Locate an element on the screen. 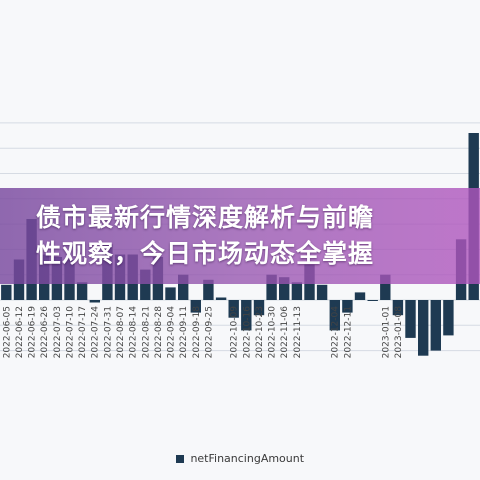 This screenshot has height=480, width=480. x-tick-label: 2022-08-21 is located at coordinates (146, 332).